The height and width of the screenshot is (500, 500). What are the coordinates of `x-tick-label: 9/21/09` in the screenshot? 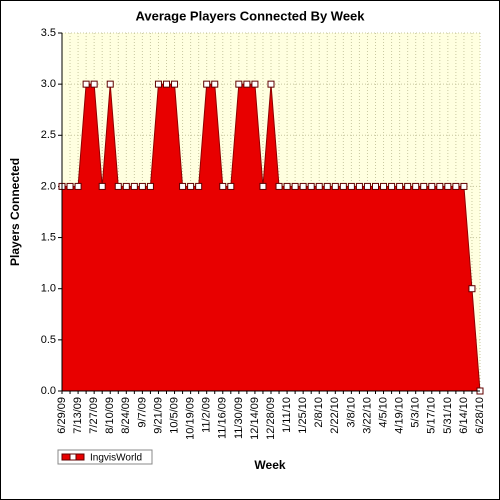 It's located at (158, 415).